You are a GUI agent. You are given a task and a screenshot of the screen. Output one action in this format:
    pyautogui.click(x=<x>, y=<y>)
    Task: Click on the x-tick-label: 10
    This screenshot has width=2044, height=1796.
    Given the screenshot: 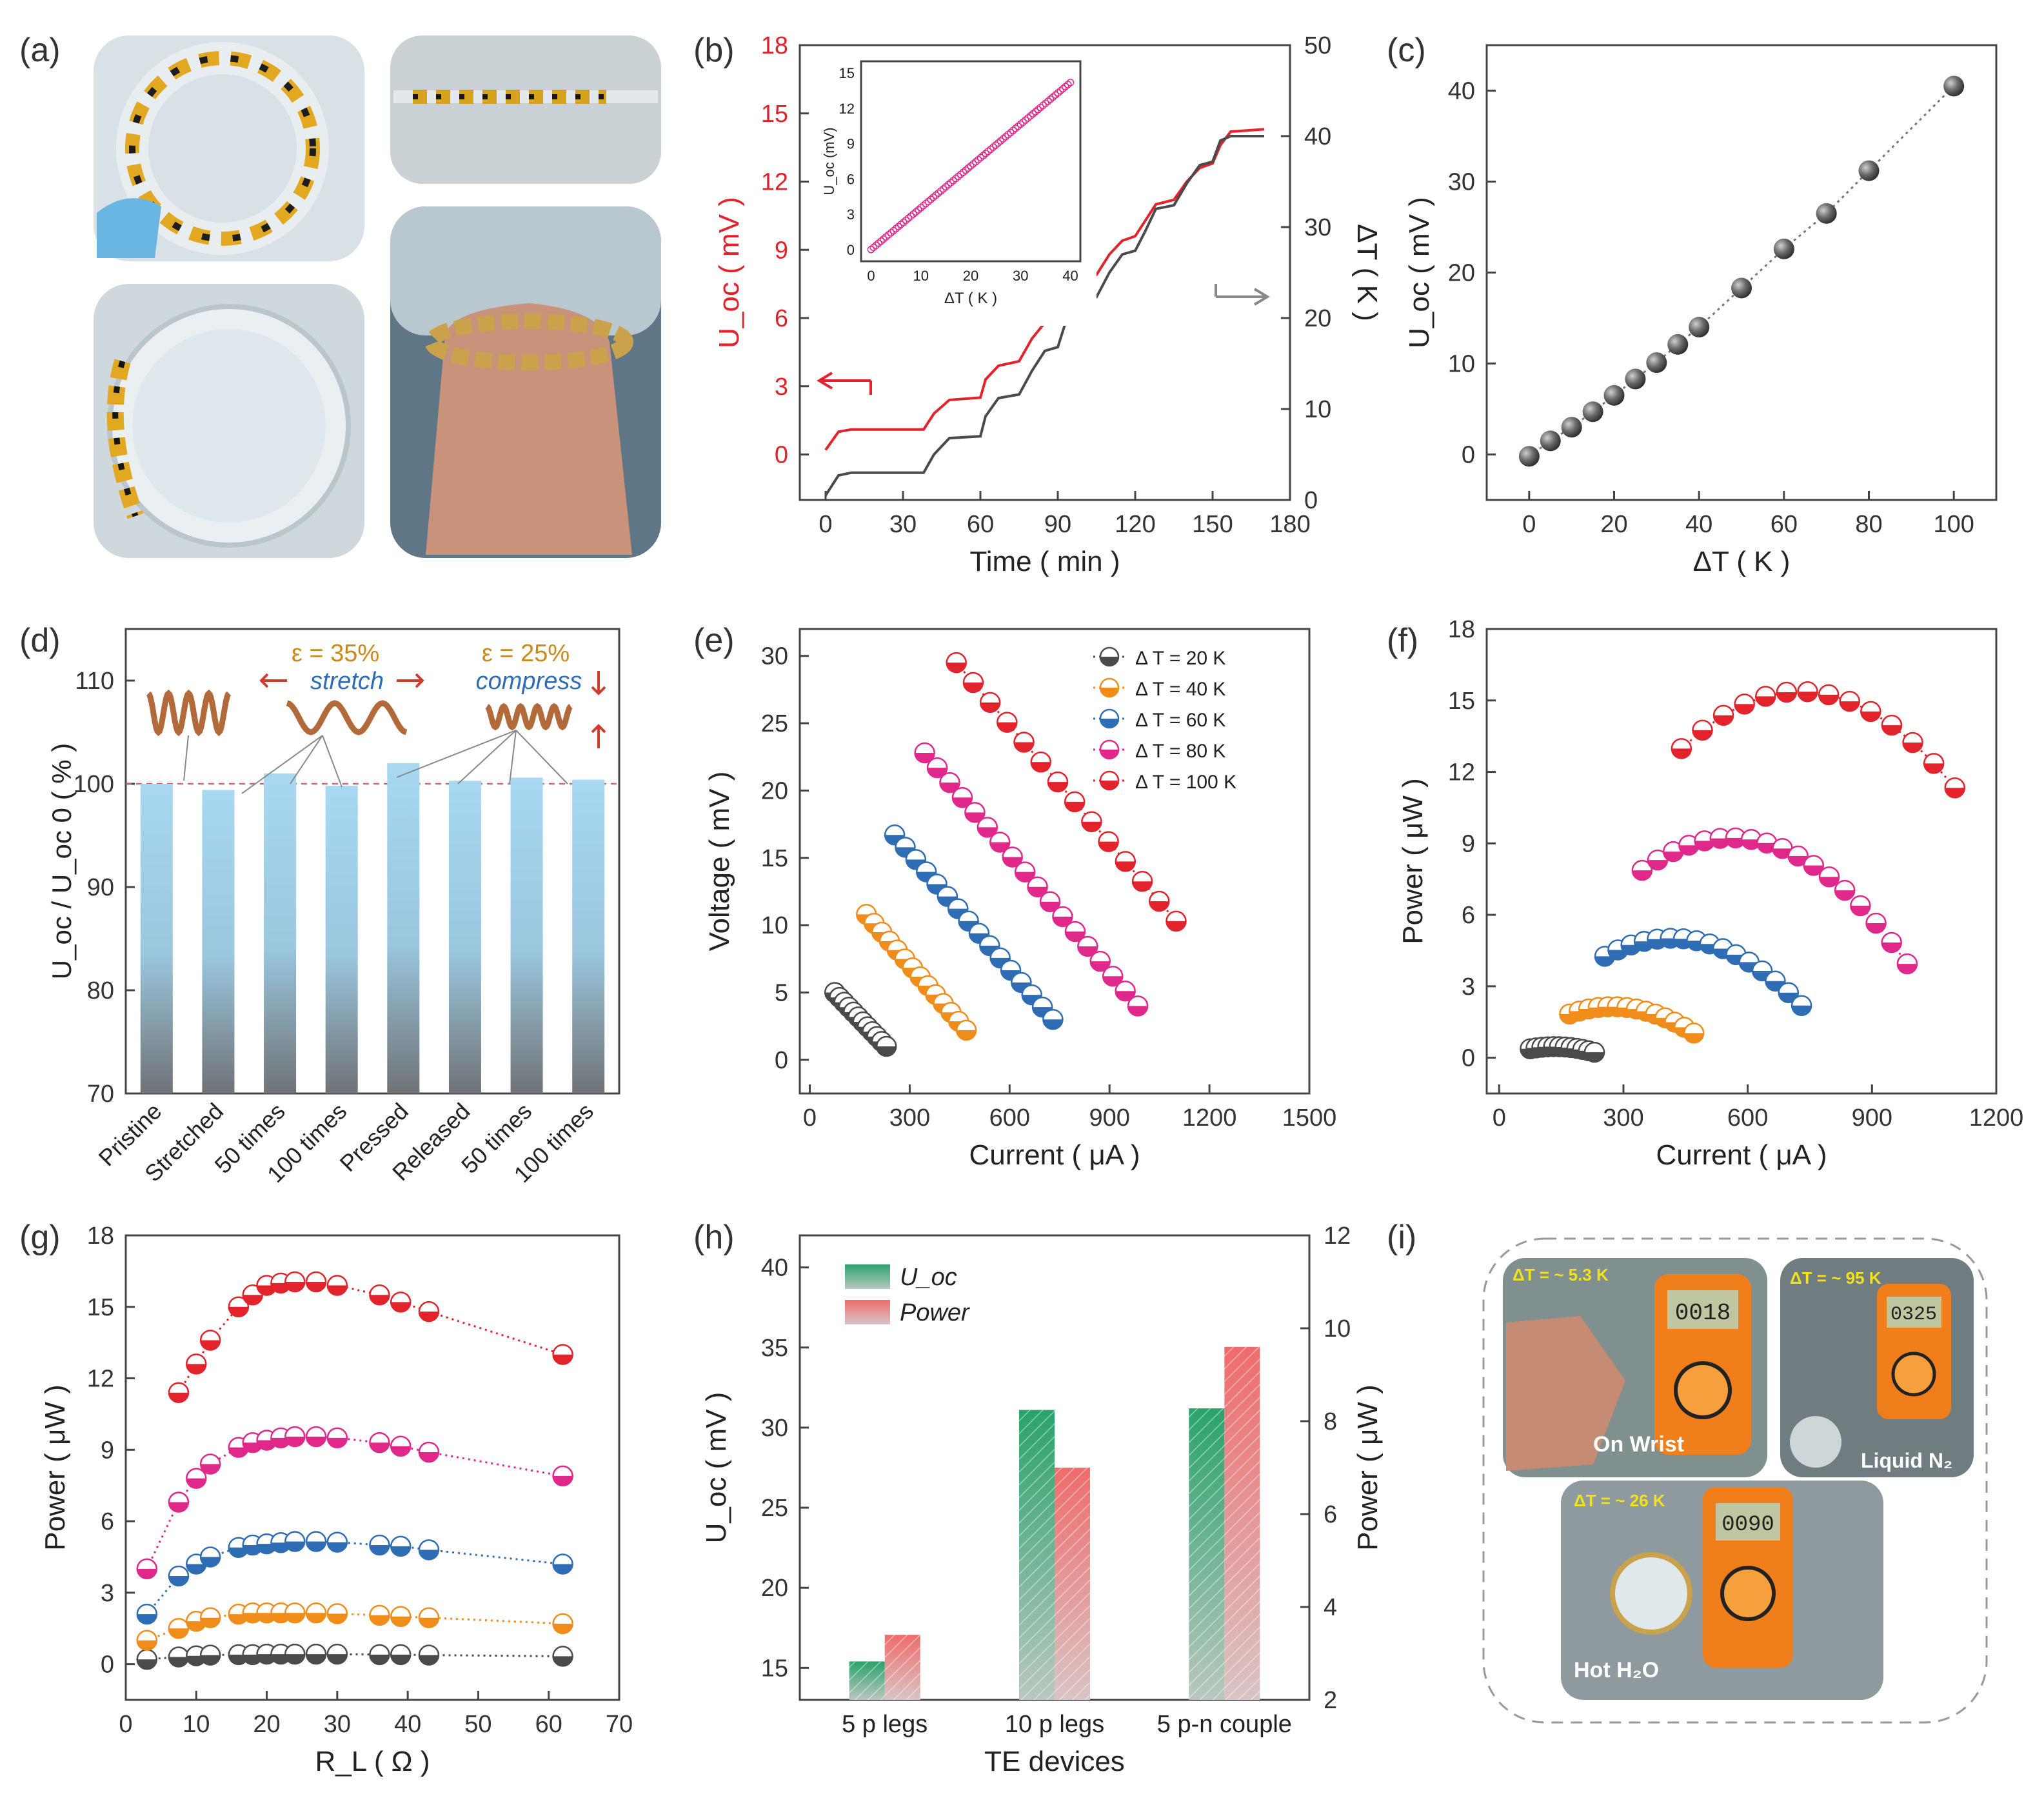 What is the action you would take?
    pyautogui.click(x=196, y=1724)
    